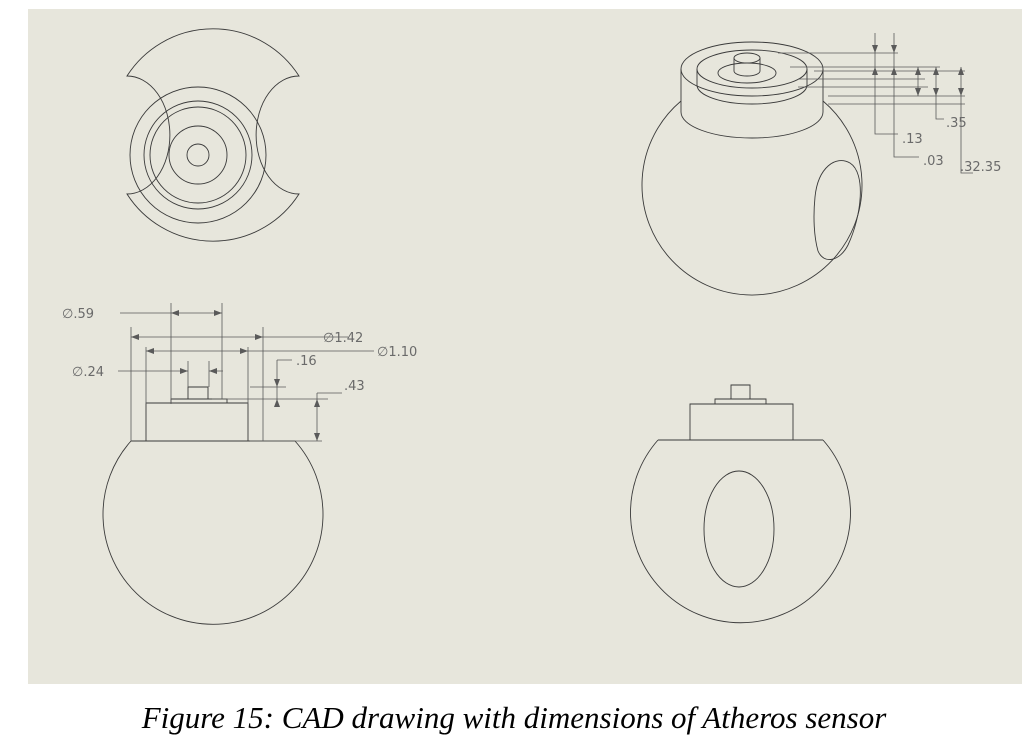  Describe the element at coordinates (740, 391) in the screenshot. I see `side-view-pin` at that location.